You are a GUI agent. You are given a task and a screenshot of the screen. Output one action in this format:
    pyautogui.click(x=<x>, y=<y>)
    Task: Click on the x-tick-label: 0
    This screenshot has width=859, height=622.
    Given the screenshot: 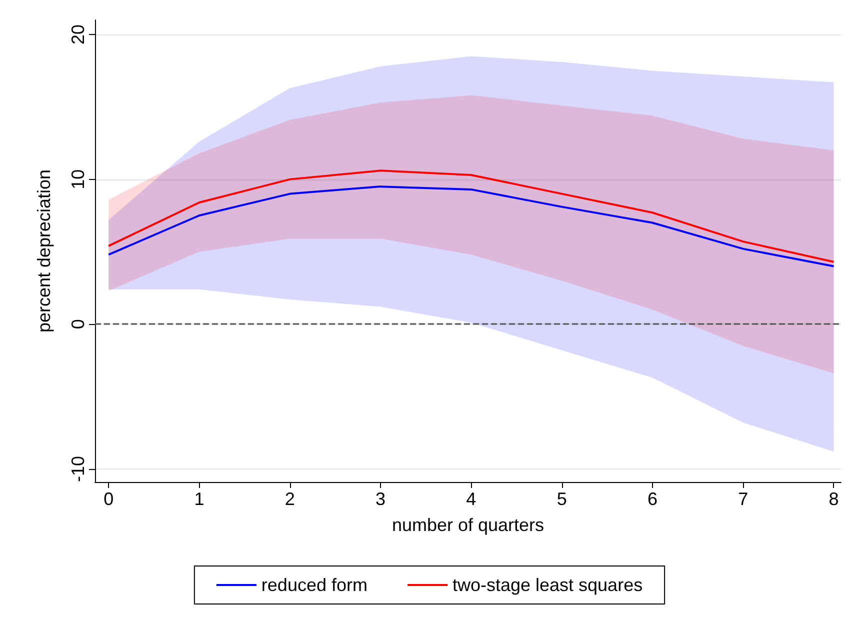 What is the action you would take?
    pyautogui.click(x=109, y=499)
    